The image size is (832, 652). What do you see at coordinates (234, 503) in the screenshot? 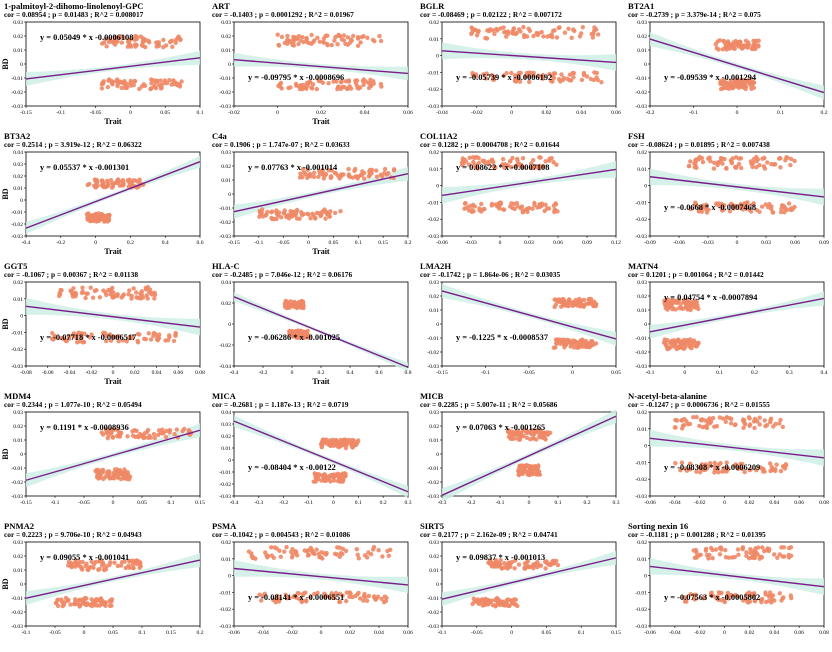
I see `x-tick-label: -0.4` at bounding box center [234, 503].